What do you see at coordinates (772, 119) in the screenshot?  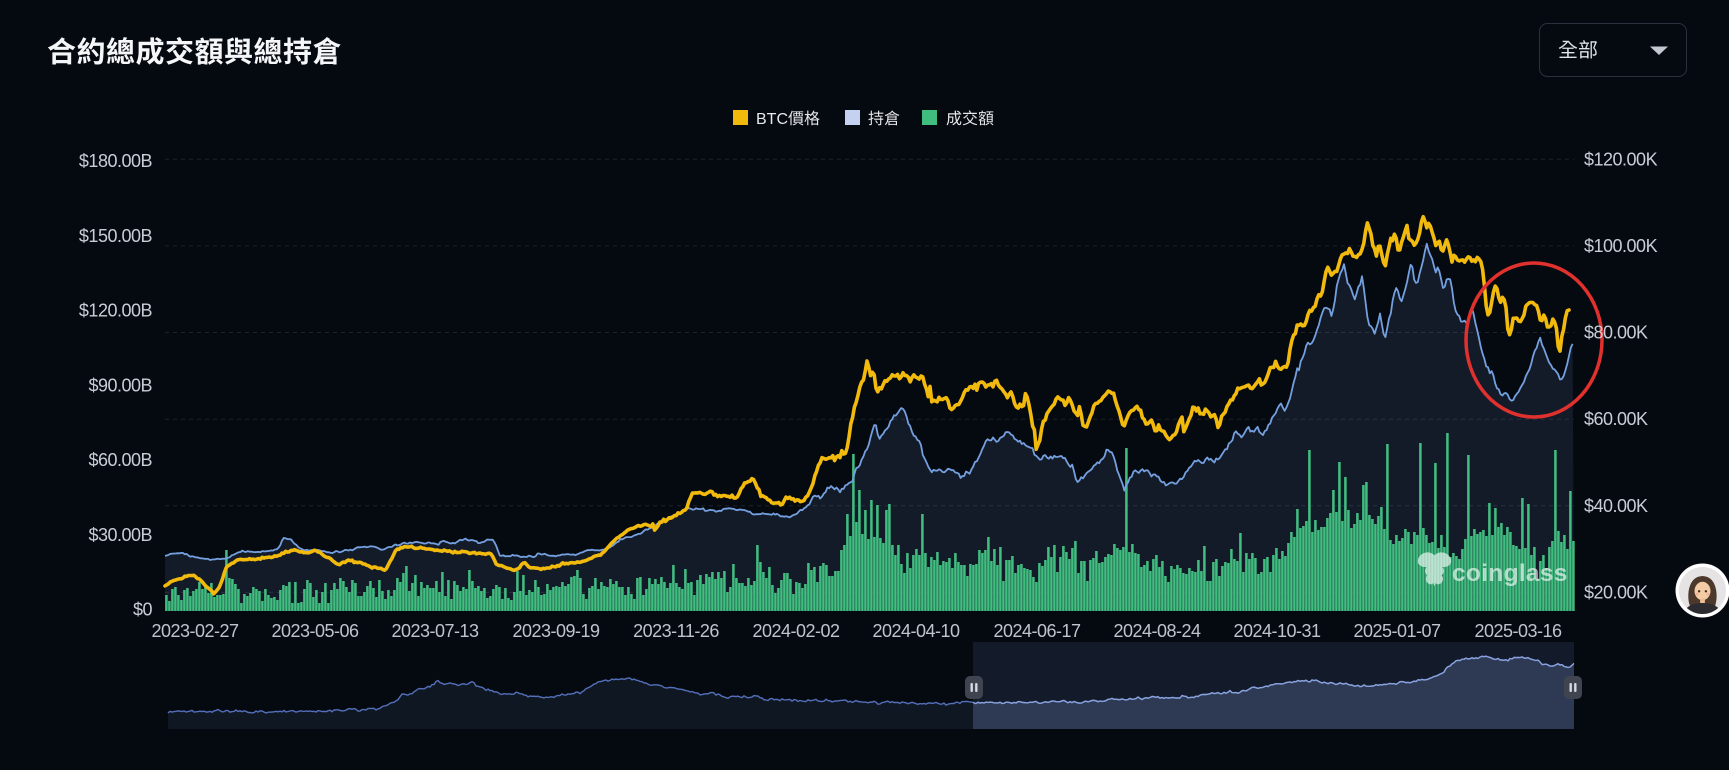 I see `svg-text: BTC` at bounding box center [772, 119].